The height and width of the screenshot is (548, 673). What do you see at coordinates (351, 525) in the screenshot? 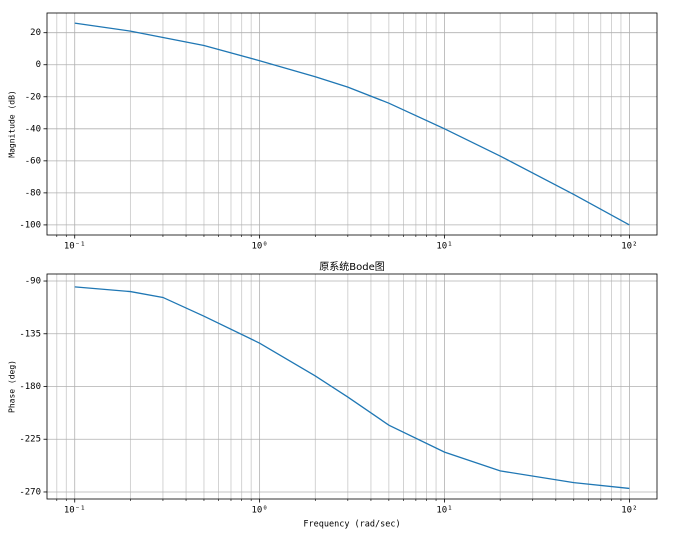
I see `x-axis-label: Frequency (rad/sec)` at bounding box center [351, 525].